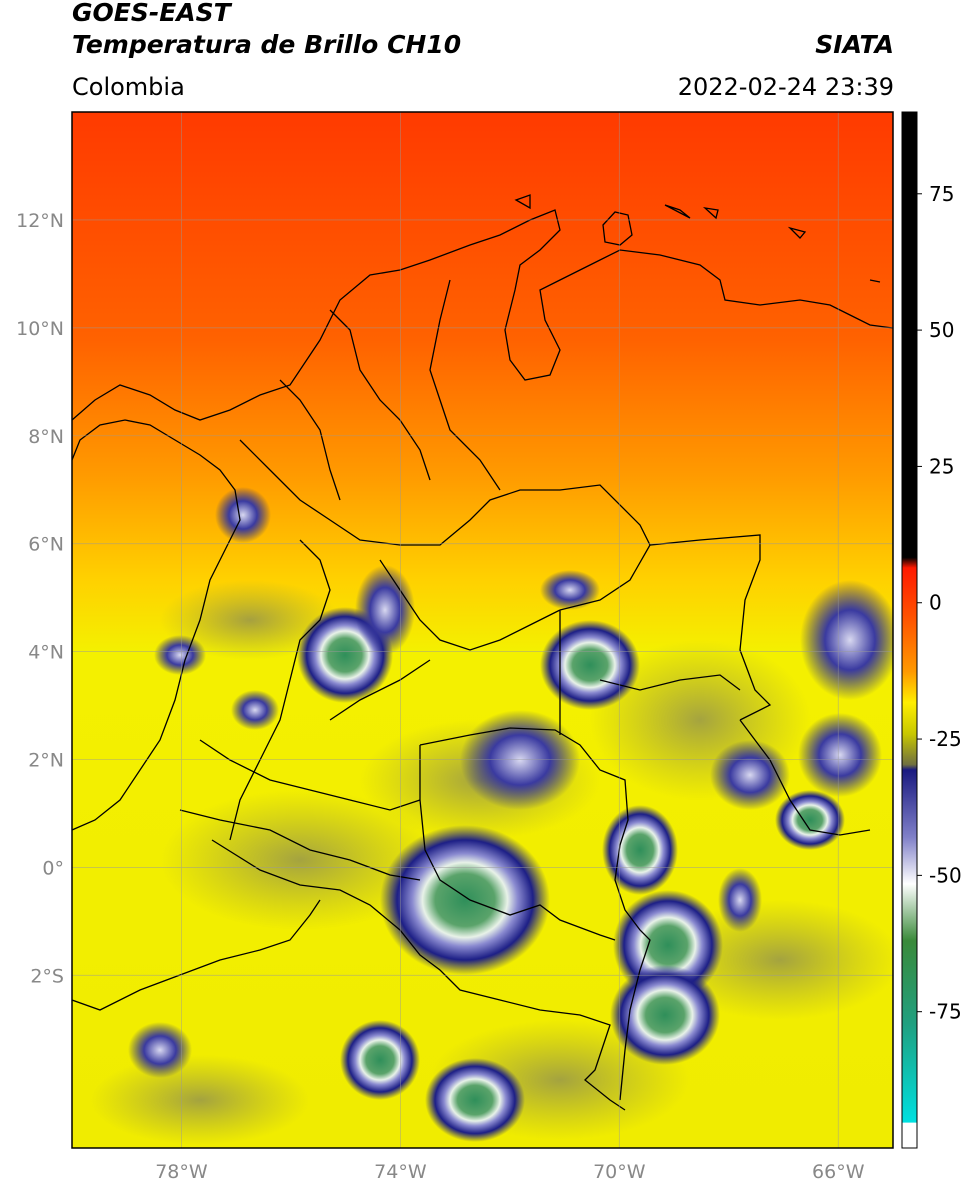  I want to click on datetime-label: 2022-02-24 23:39, so click(785, 87).